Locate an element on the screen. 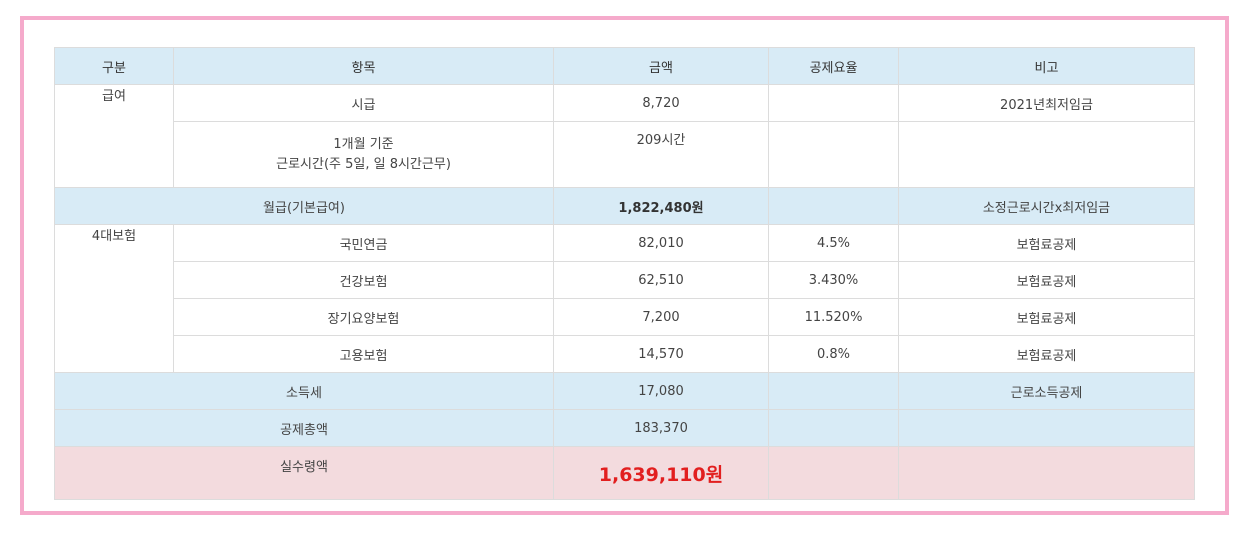 The image size is (1255, 539). table-row: 장기요양보험 7,200 11.520% 보험료공제 is located at coordinates (625, 317).